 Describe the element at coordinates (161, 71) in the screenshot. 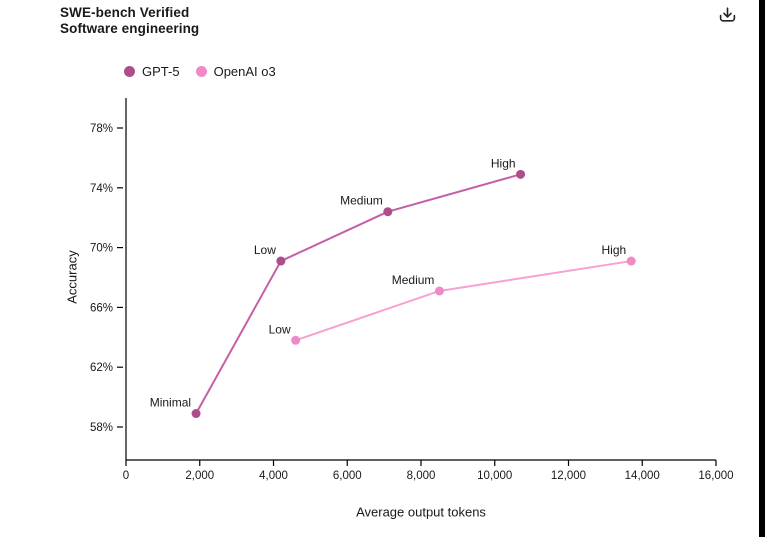

I see `legend-label-gpt5: GPT-5` at that location.